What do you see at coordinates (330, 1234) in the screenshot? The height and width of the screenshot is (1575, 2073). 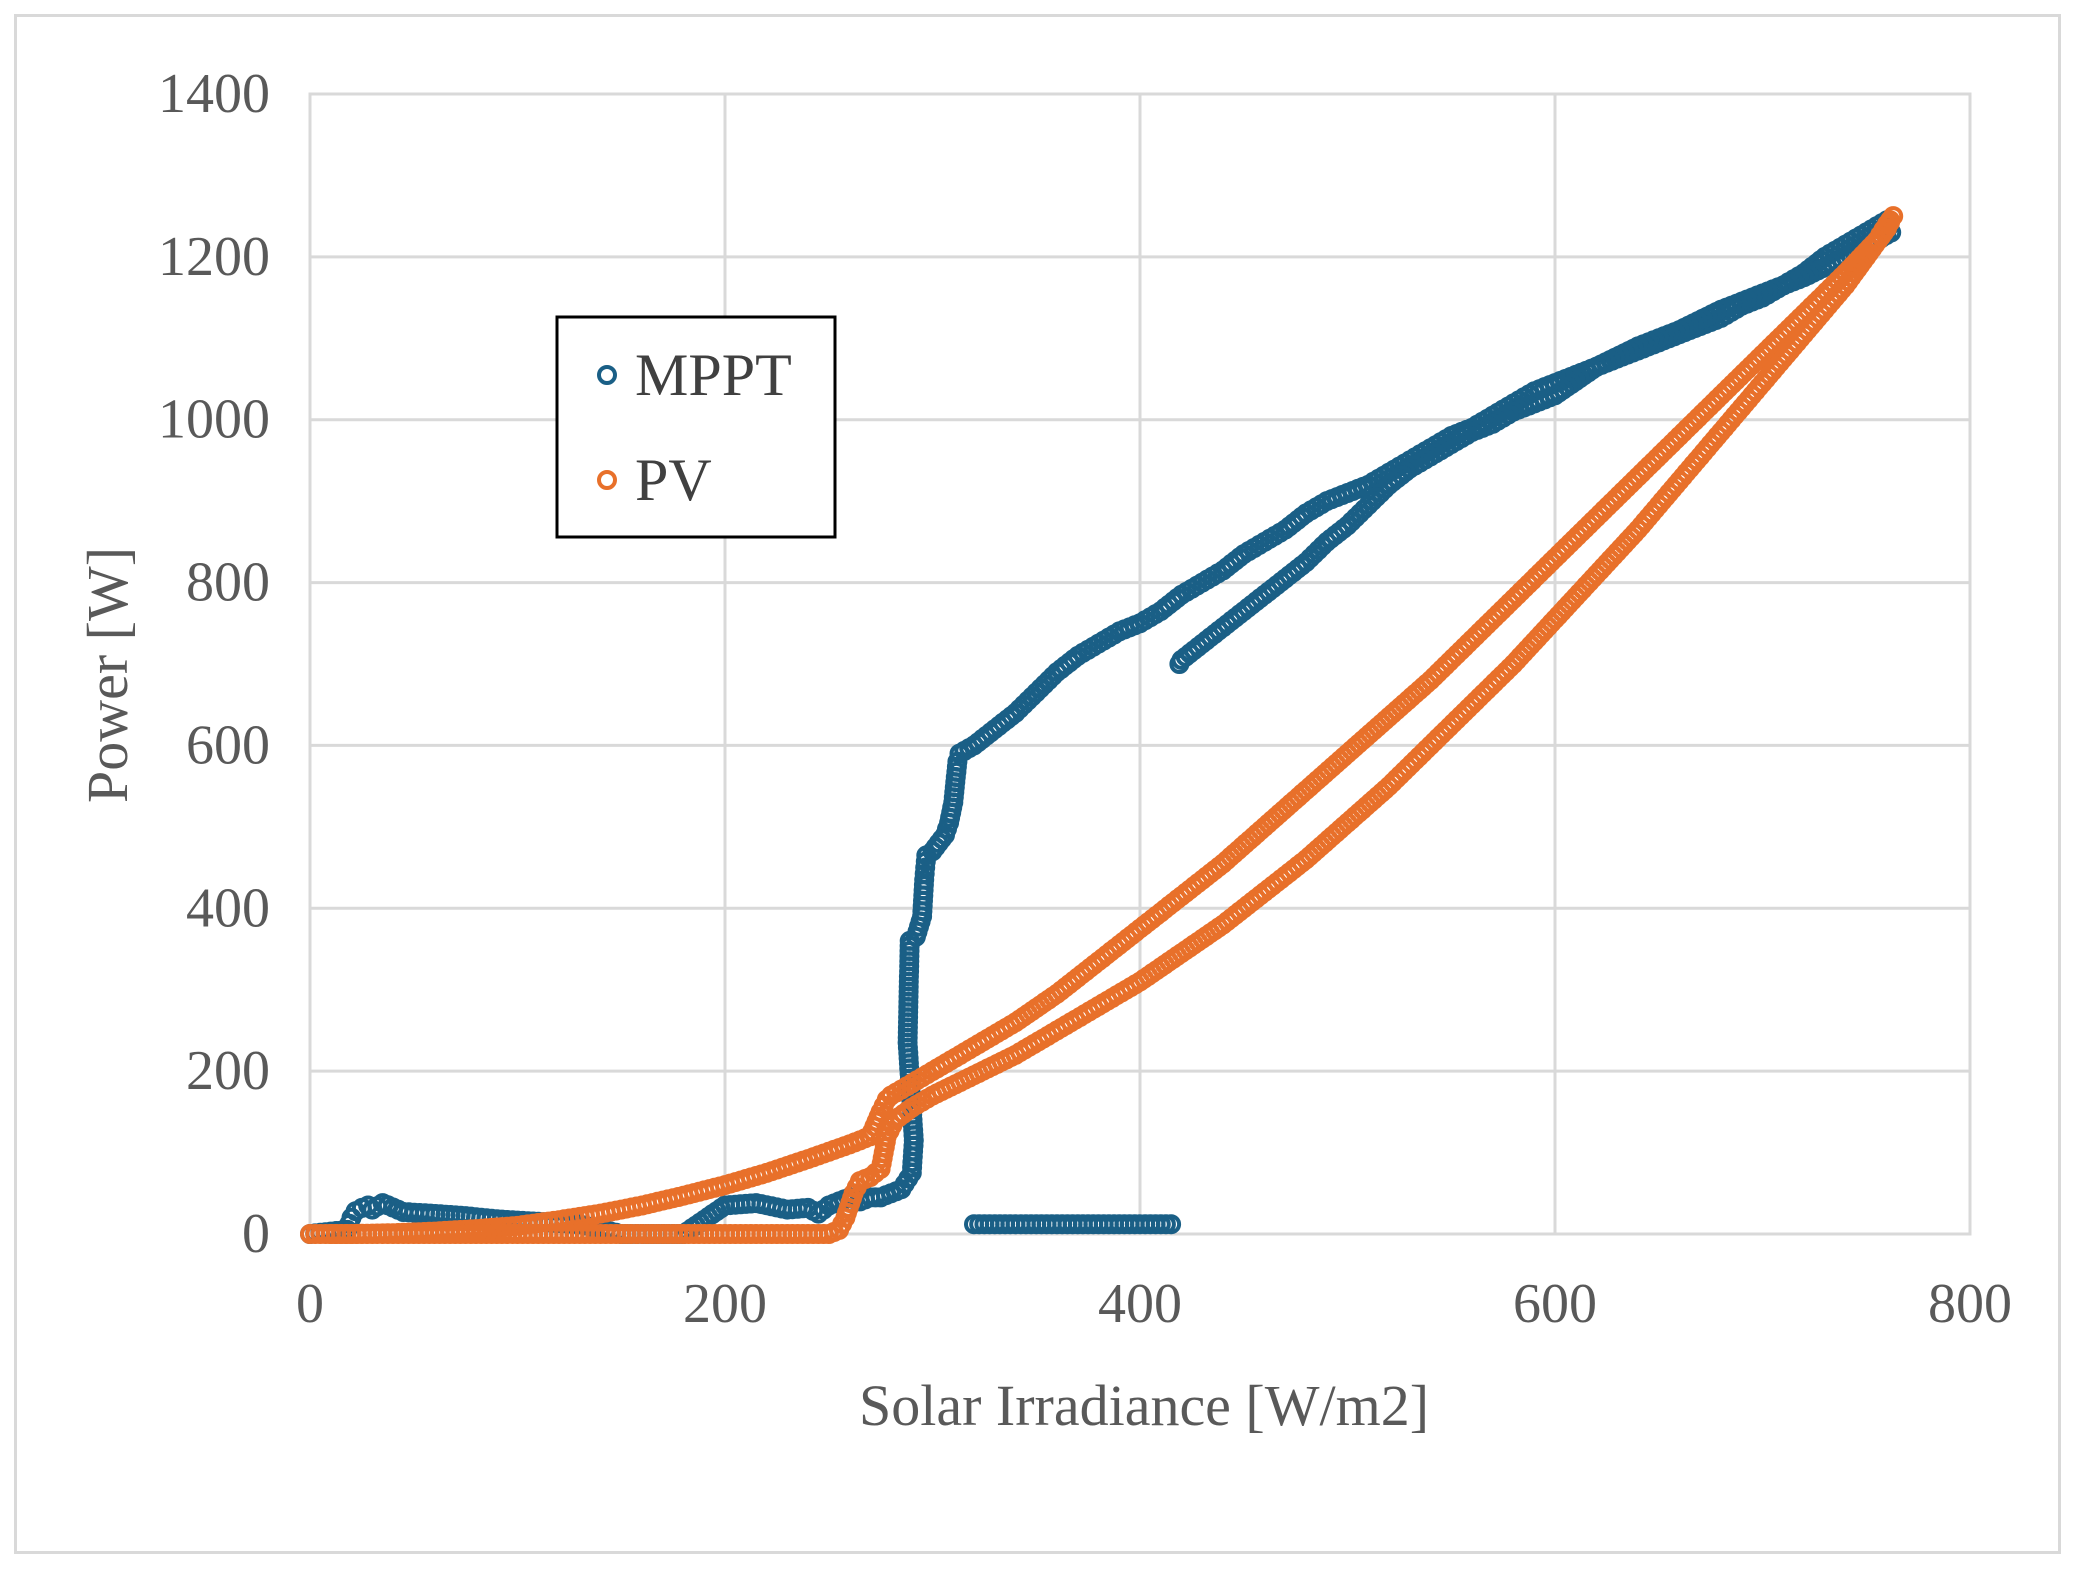 I see `data-point-pv` at bounding box center [330, 1234].